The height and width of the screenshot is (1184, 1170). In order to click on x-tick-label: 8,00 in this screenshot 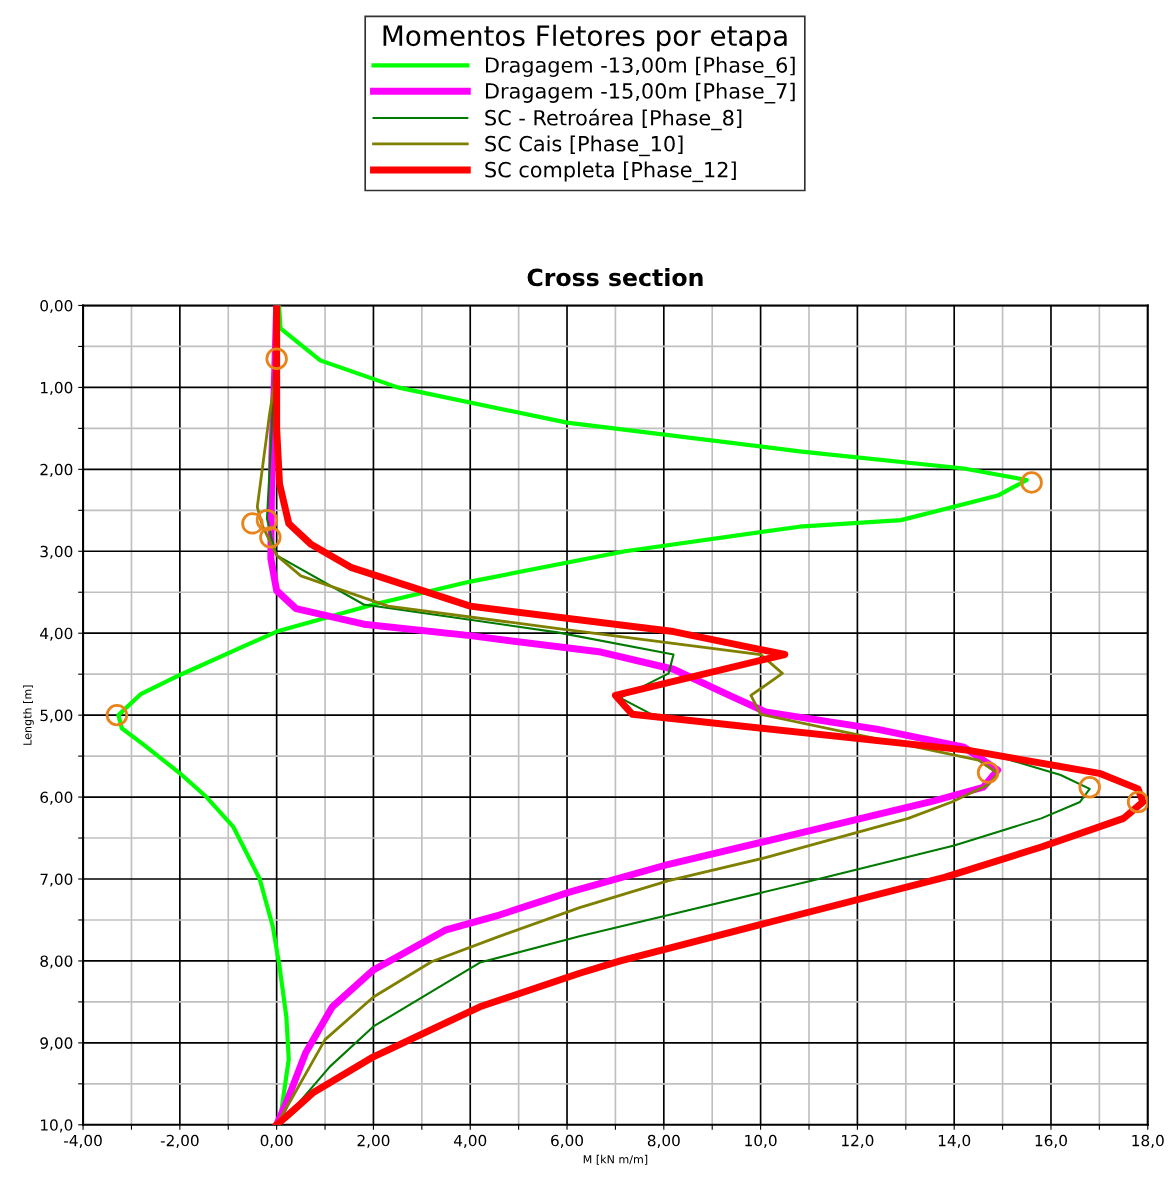, I will do `click(663, 1141)`.